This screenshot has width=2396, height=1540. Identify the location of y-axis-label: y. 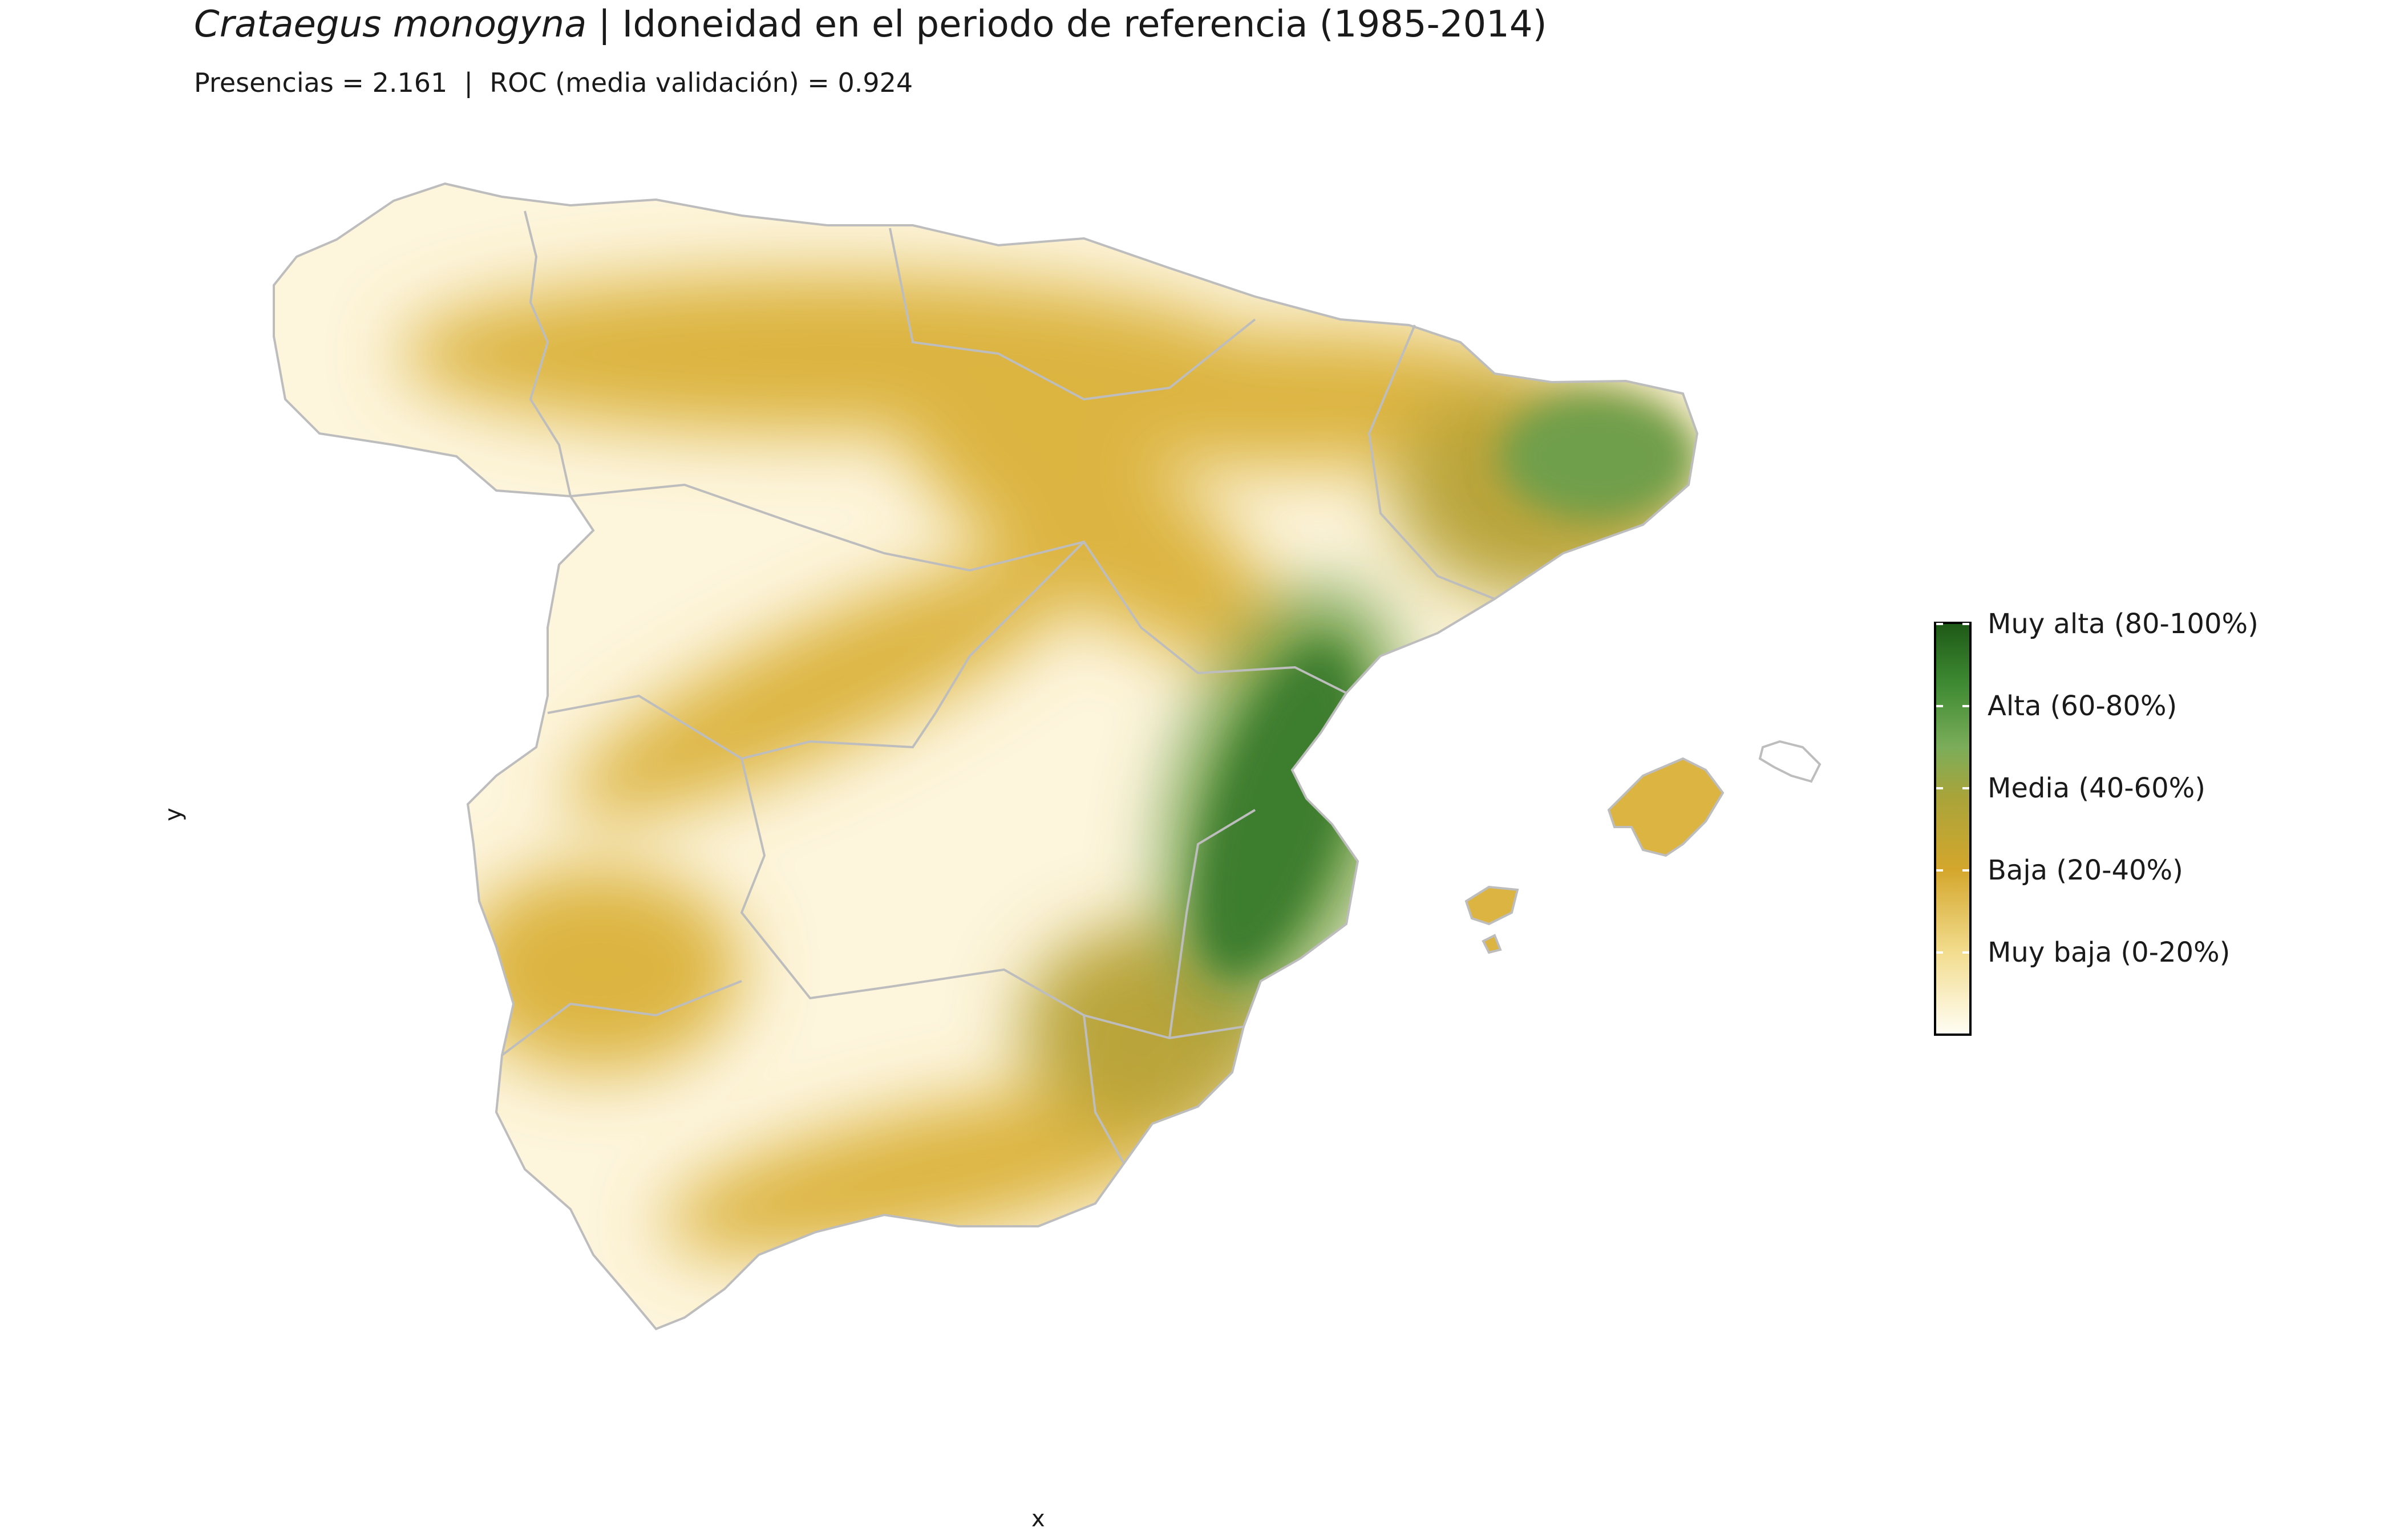
(173, 815).